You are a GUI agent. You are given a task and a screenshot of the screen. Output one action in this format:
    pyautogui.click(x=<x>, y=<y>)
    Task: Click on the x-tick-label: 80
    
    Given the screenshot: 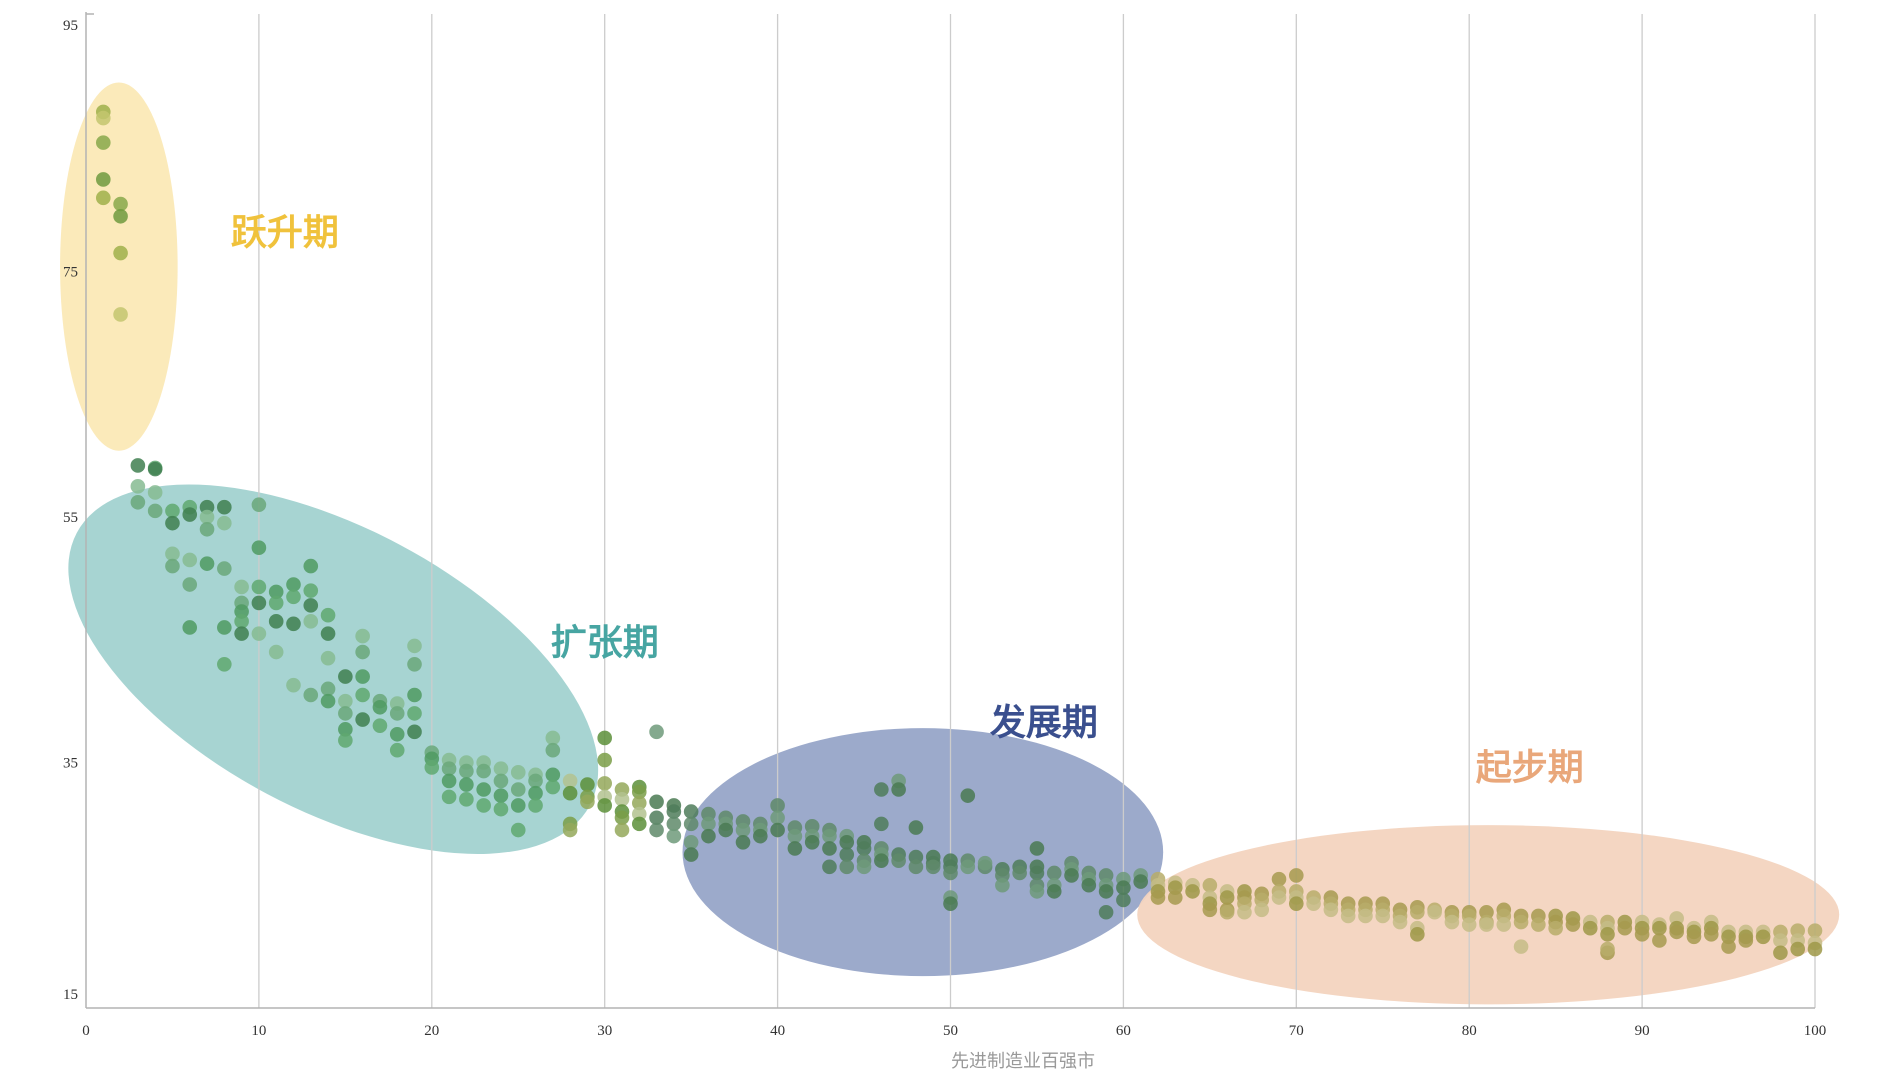 What is the action you would take?
    pyautogui.click(x=1469, y=1031)
    